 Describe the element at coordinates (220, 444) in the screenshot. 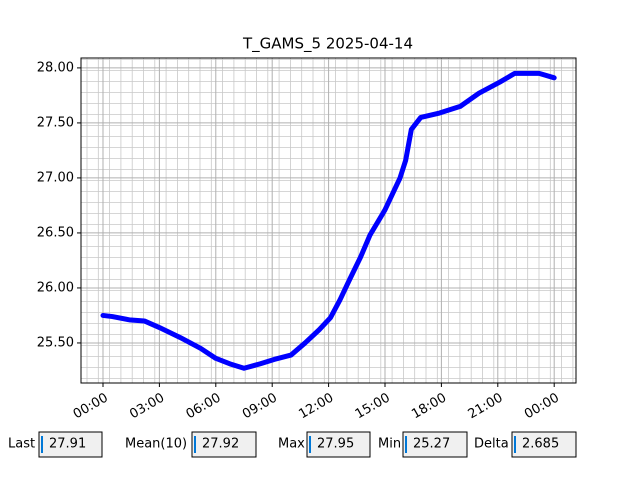

I see `stat-value: 27.92` at that location.